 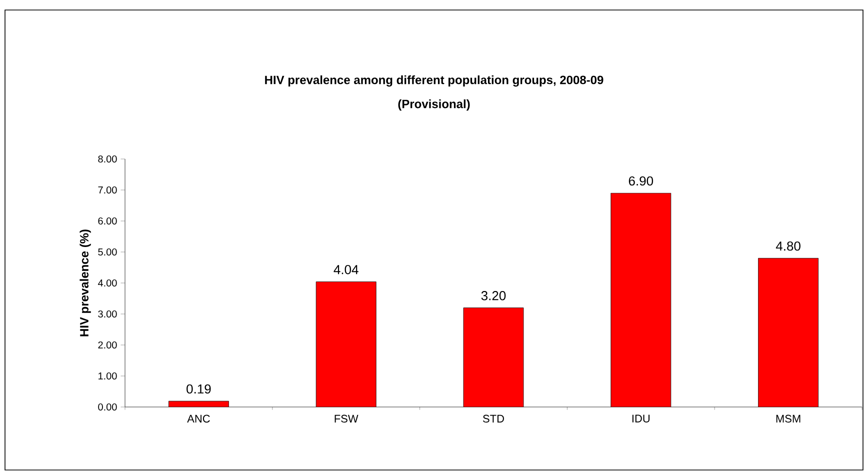 I want to click on y-axis-title: HIV prevalence (%), so click(x=85, y=283).